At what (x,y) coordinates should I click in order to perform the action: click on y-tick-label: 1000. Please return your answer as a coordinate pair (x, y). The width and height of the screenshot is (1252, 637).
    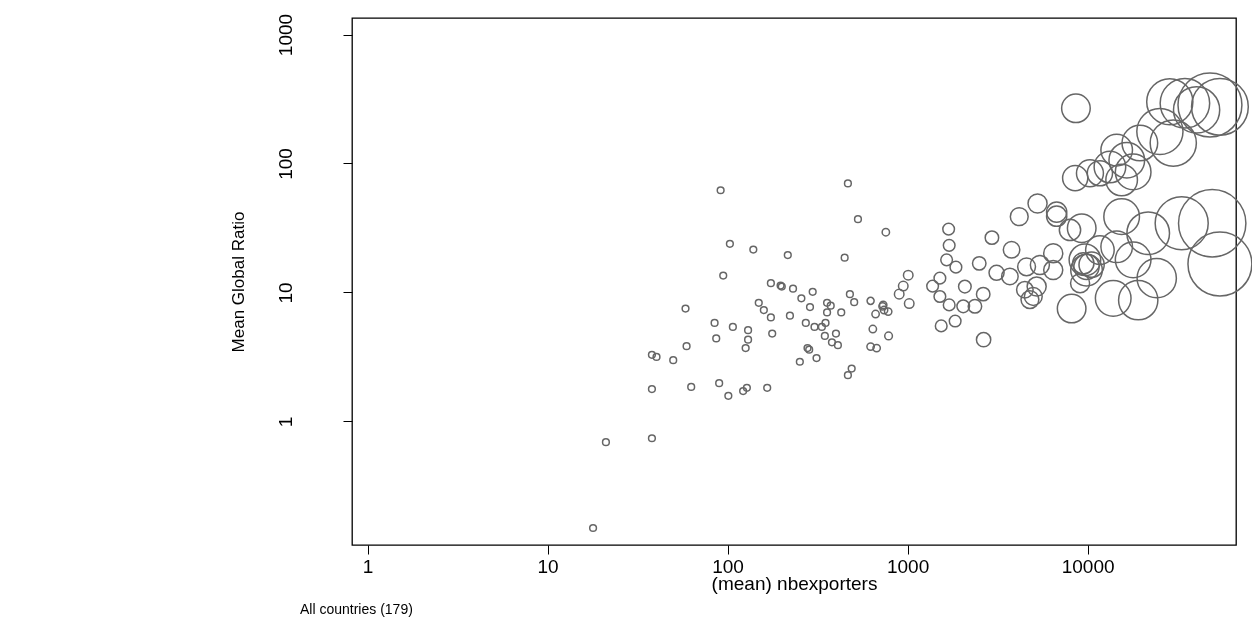
    Looking at the image, I should click on (285, 35).